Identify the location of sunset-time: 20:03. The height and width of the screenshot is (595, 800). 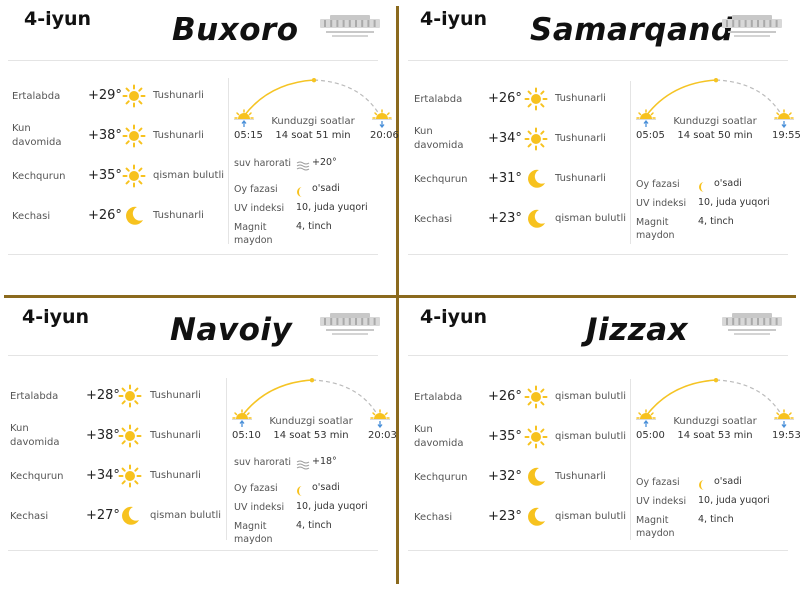
(382, 435).